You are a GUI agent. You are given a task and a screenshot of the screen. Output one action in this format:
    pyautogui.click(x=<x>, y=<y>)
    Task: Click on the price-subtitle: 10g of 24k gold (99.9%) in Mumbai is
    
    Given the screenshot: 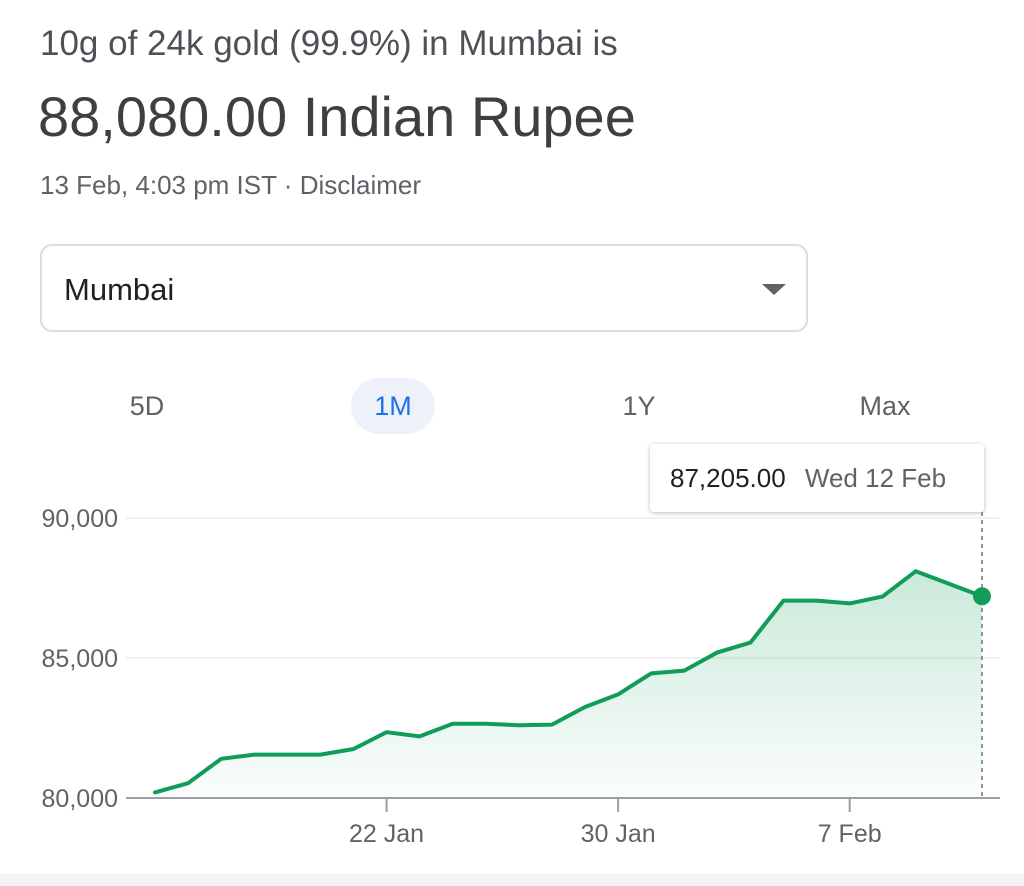 What is the action you would take?
    pyautogui.click(x=329, y=43)
    